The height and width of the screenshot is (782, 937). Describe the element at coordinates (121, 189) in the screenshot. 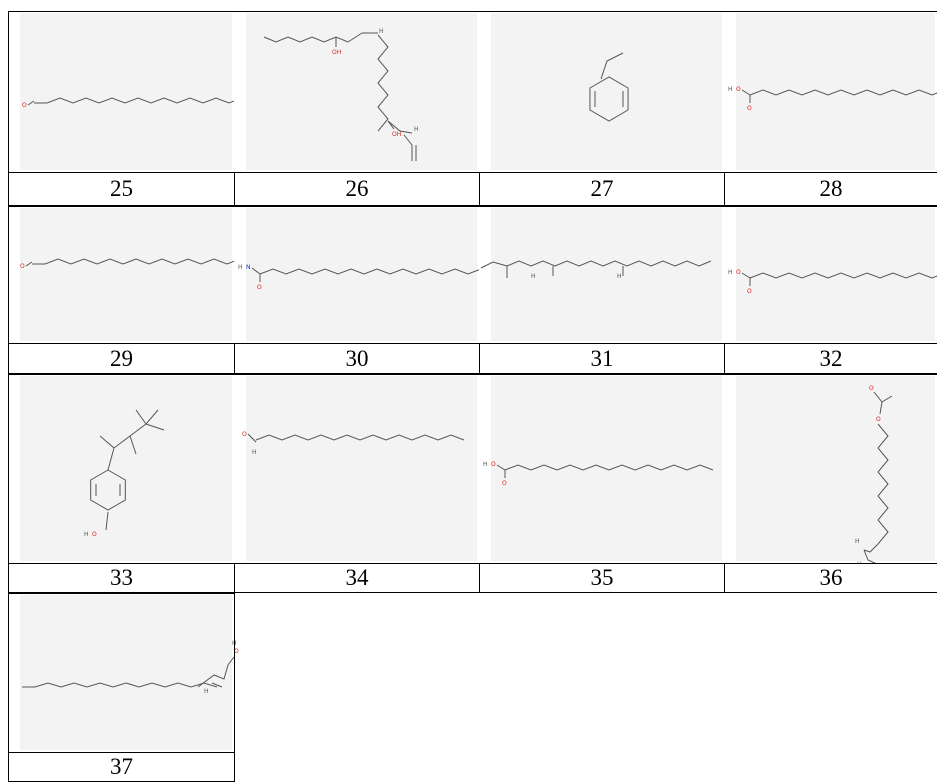

I see `compound-number-label: 25` at that location.